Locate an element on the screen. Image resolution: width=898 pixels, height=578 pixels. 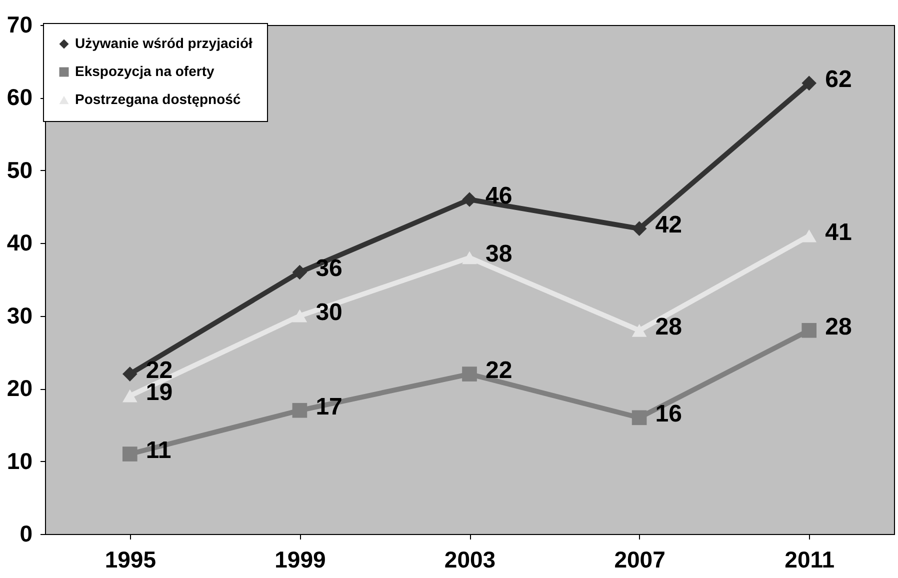
data-label: 46 is located at coordinates (499, 196).